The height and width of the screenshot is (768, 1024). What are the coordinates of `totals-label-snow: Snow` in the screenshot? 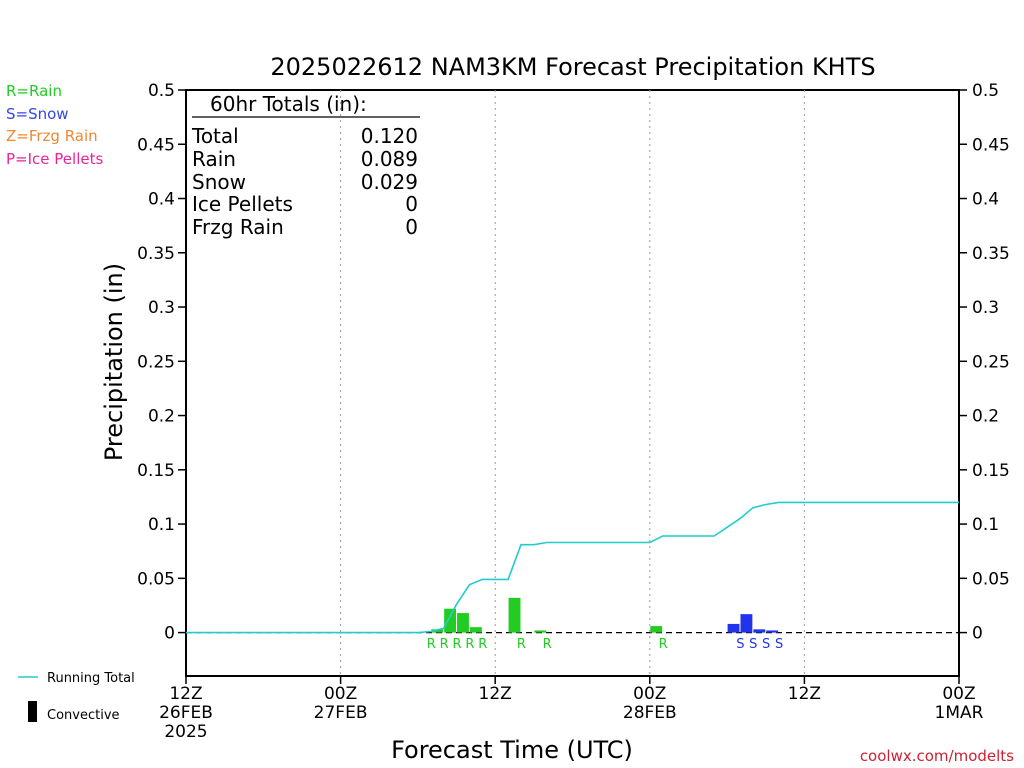 It's located at (219, 182).